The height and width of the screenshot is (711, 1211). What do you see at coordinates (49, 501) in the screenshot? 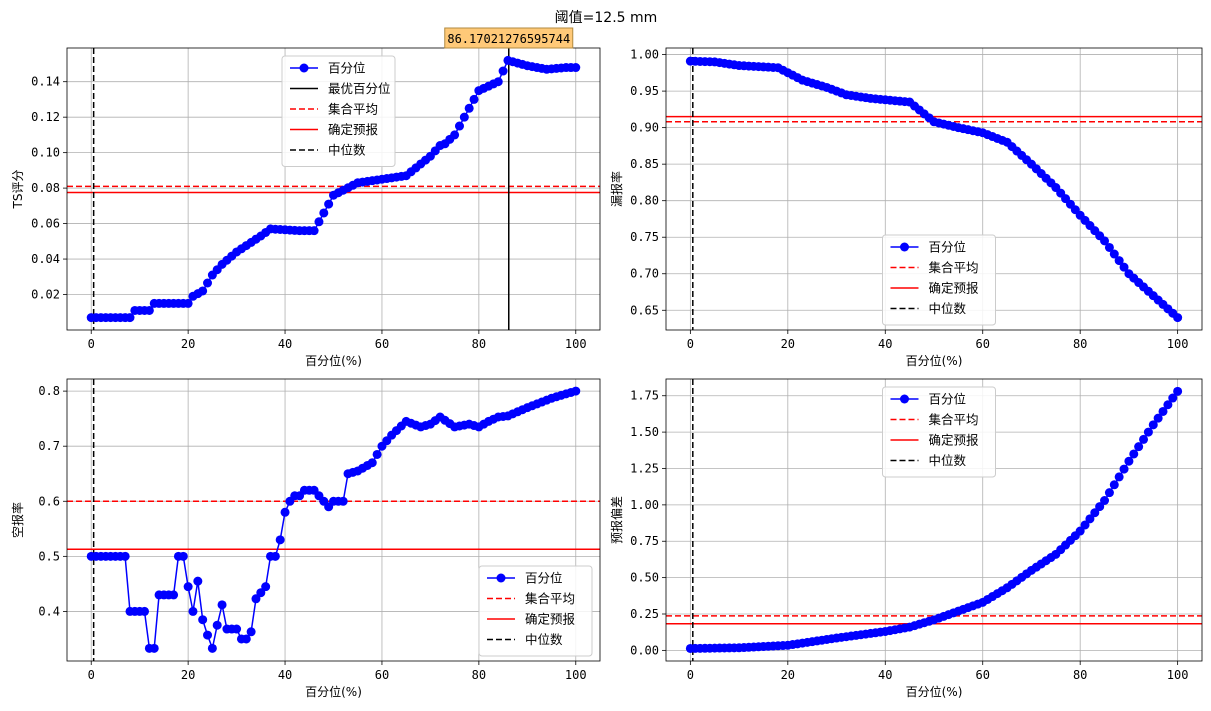
I see `y-tick-label: 0.6` at bounding box center [49, 501].